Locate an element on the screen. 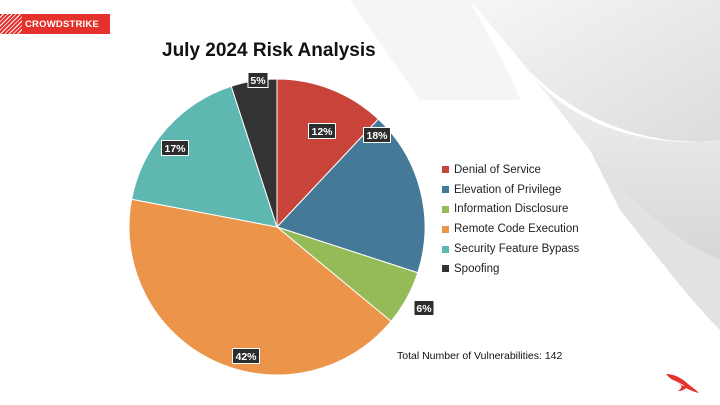 This screenshot has height=405, width=720. pie-slice-denial-of-service is located at coordinates (328, 153).